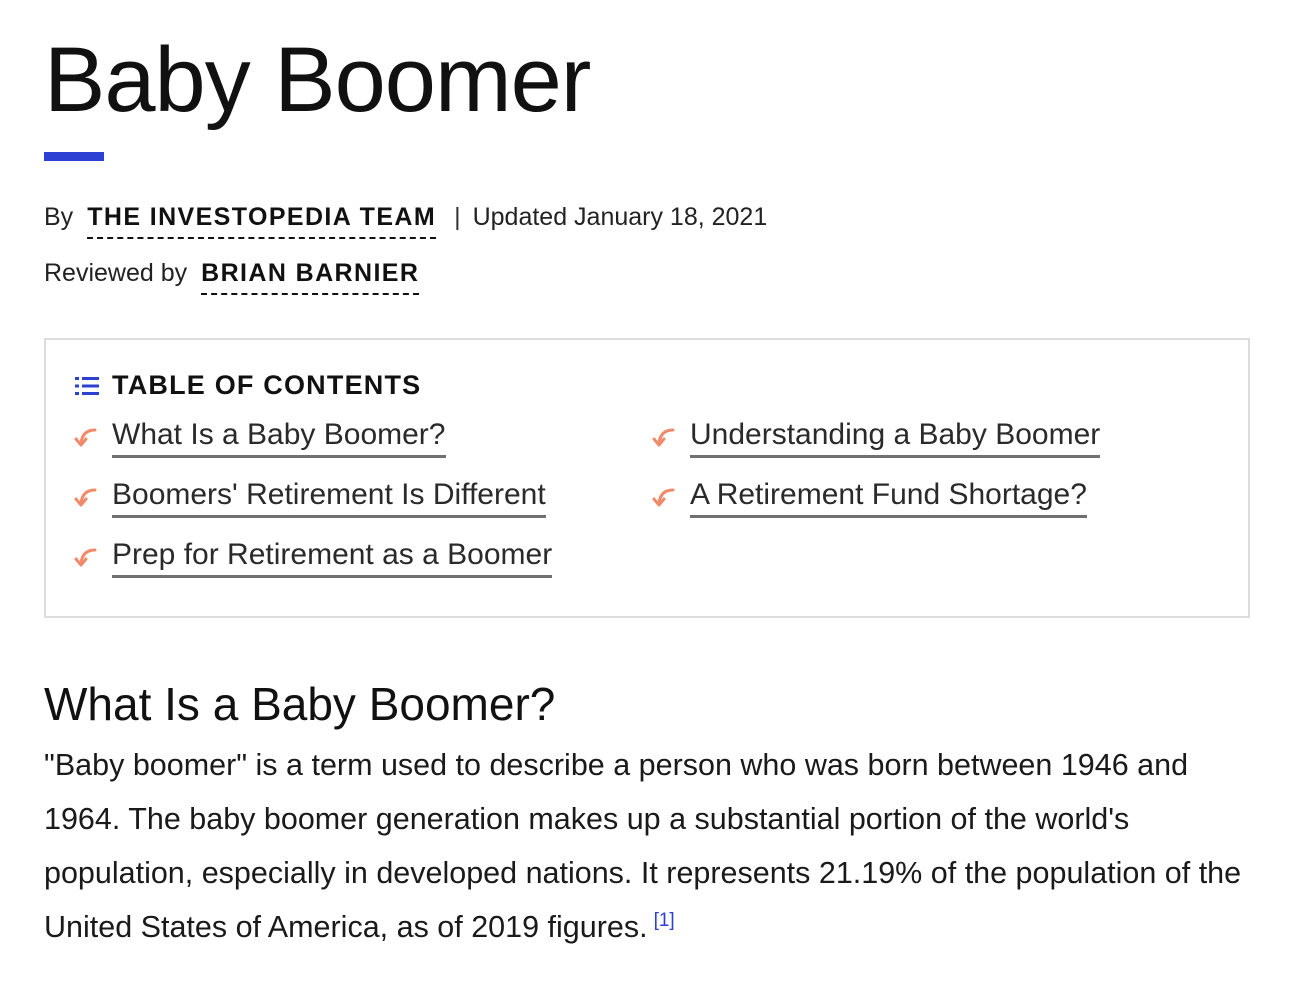  What do you see at coordinates (310, 275) in the screenshot?
I see `reviewer-link: BRIAN BARNIER` at bounding box center [310, 275].